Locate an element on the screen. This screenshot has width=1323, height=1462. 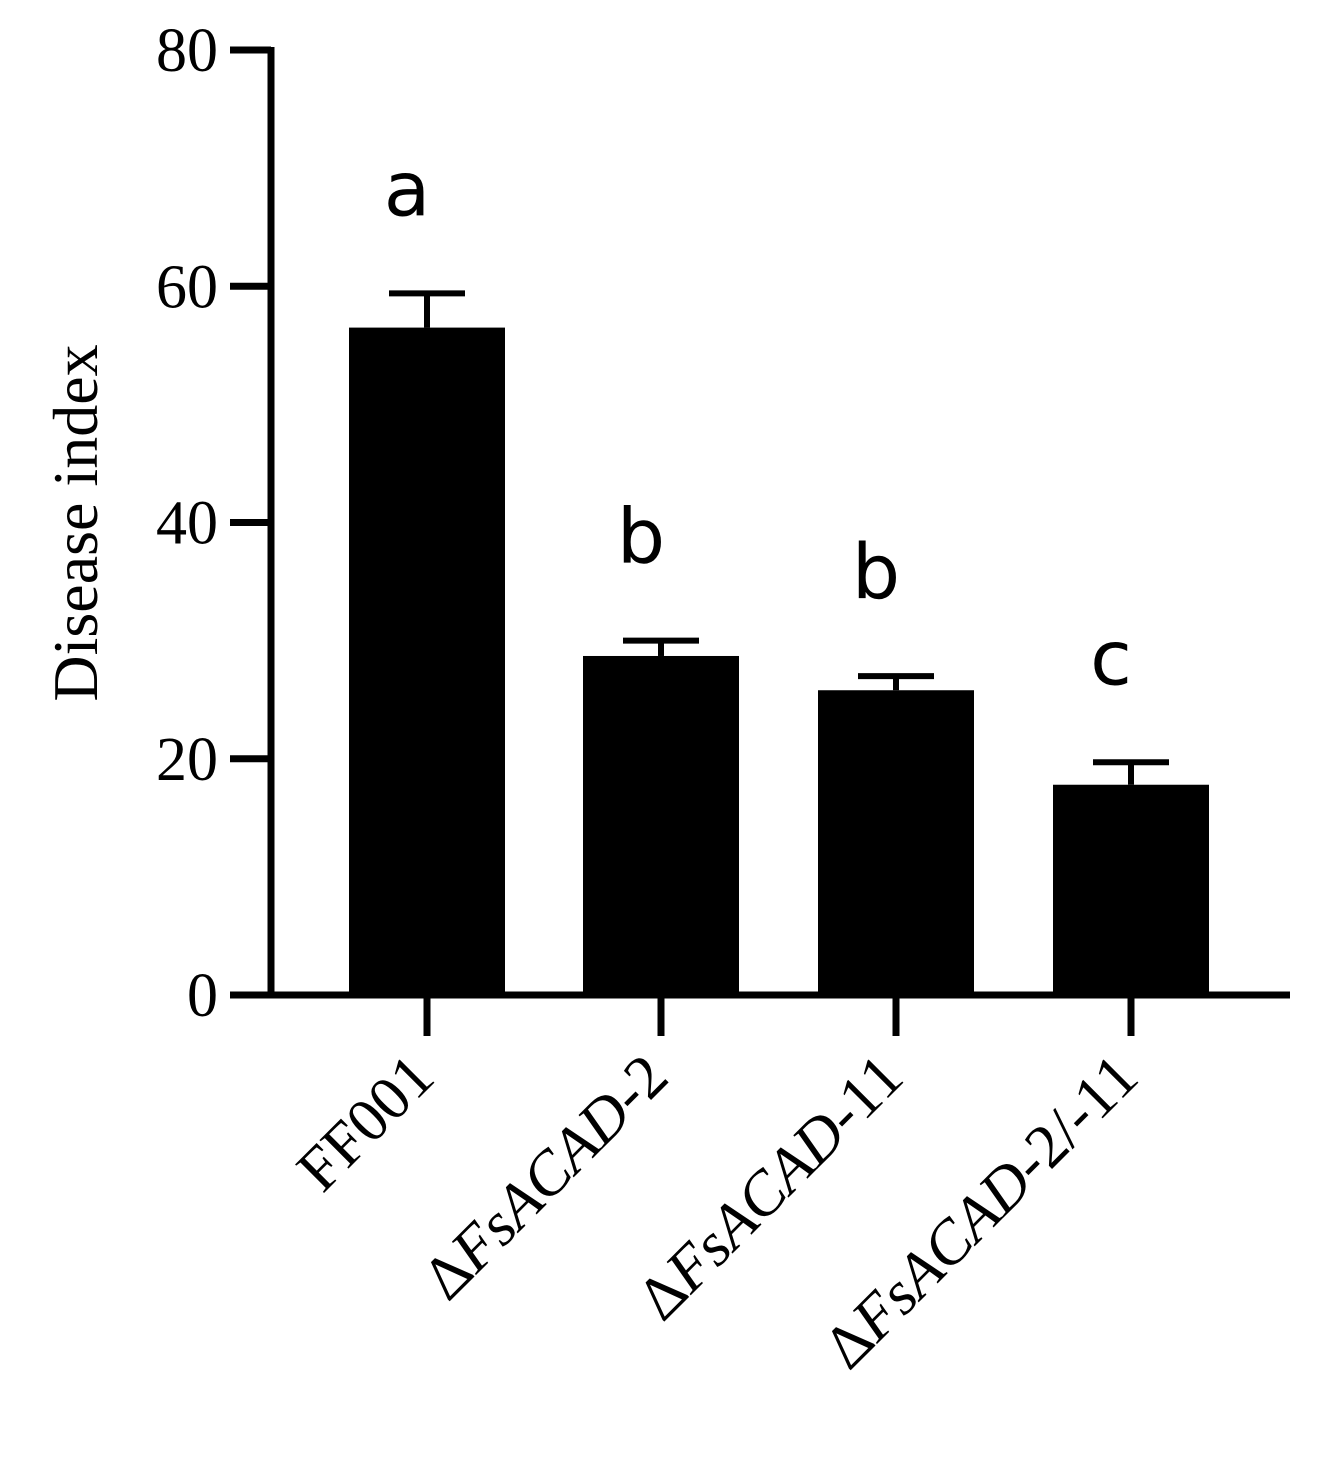
y-tick-label-0: 0 is located at coordinates (202, 996).